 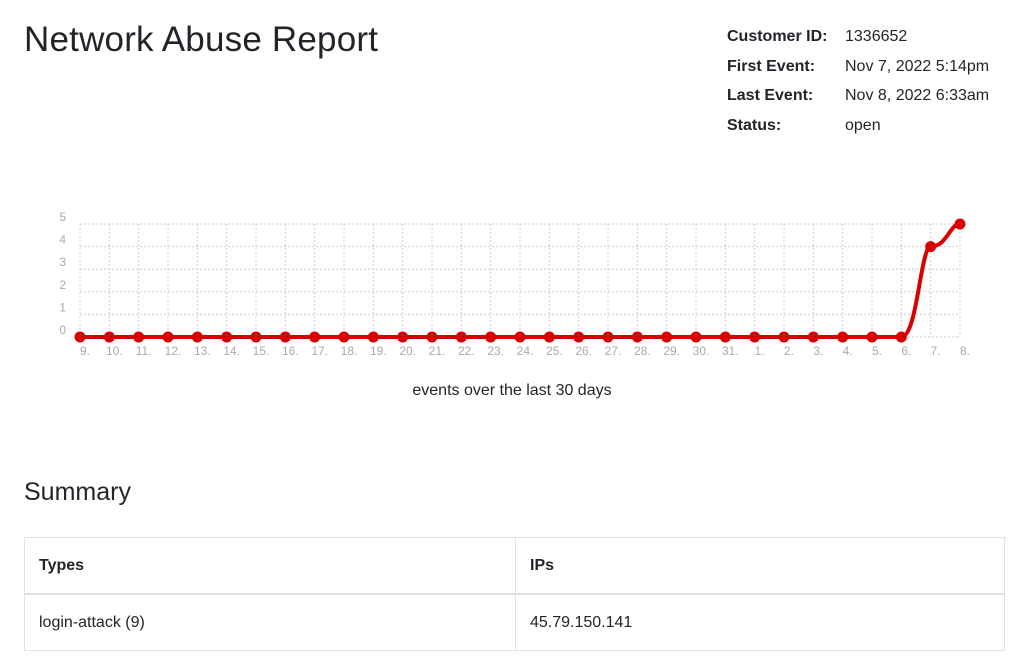 I want to click on x-tick-label: 2., so click(x=789, y=351).